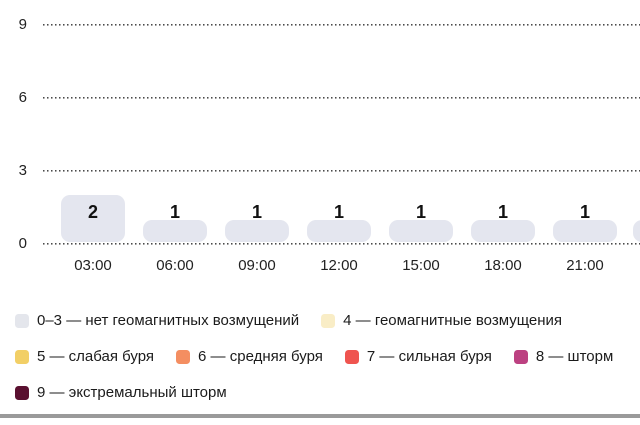 Image resolution: width=640 pixels, height=425 pixels. What do you see at coordinates (429, 356) in the screenshot?
I see `legend-label: 7 — сильная буря` at bounding box center [429, 356].